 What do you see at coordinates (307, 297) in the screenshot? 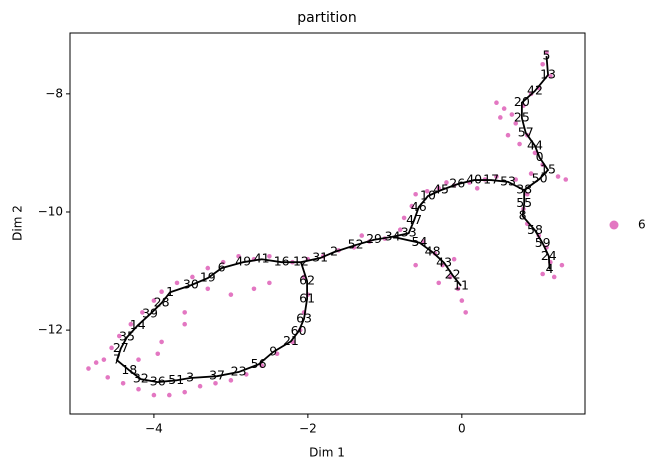
I see `node-label: 61` at bounding box center [307, 297].